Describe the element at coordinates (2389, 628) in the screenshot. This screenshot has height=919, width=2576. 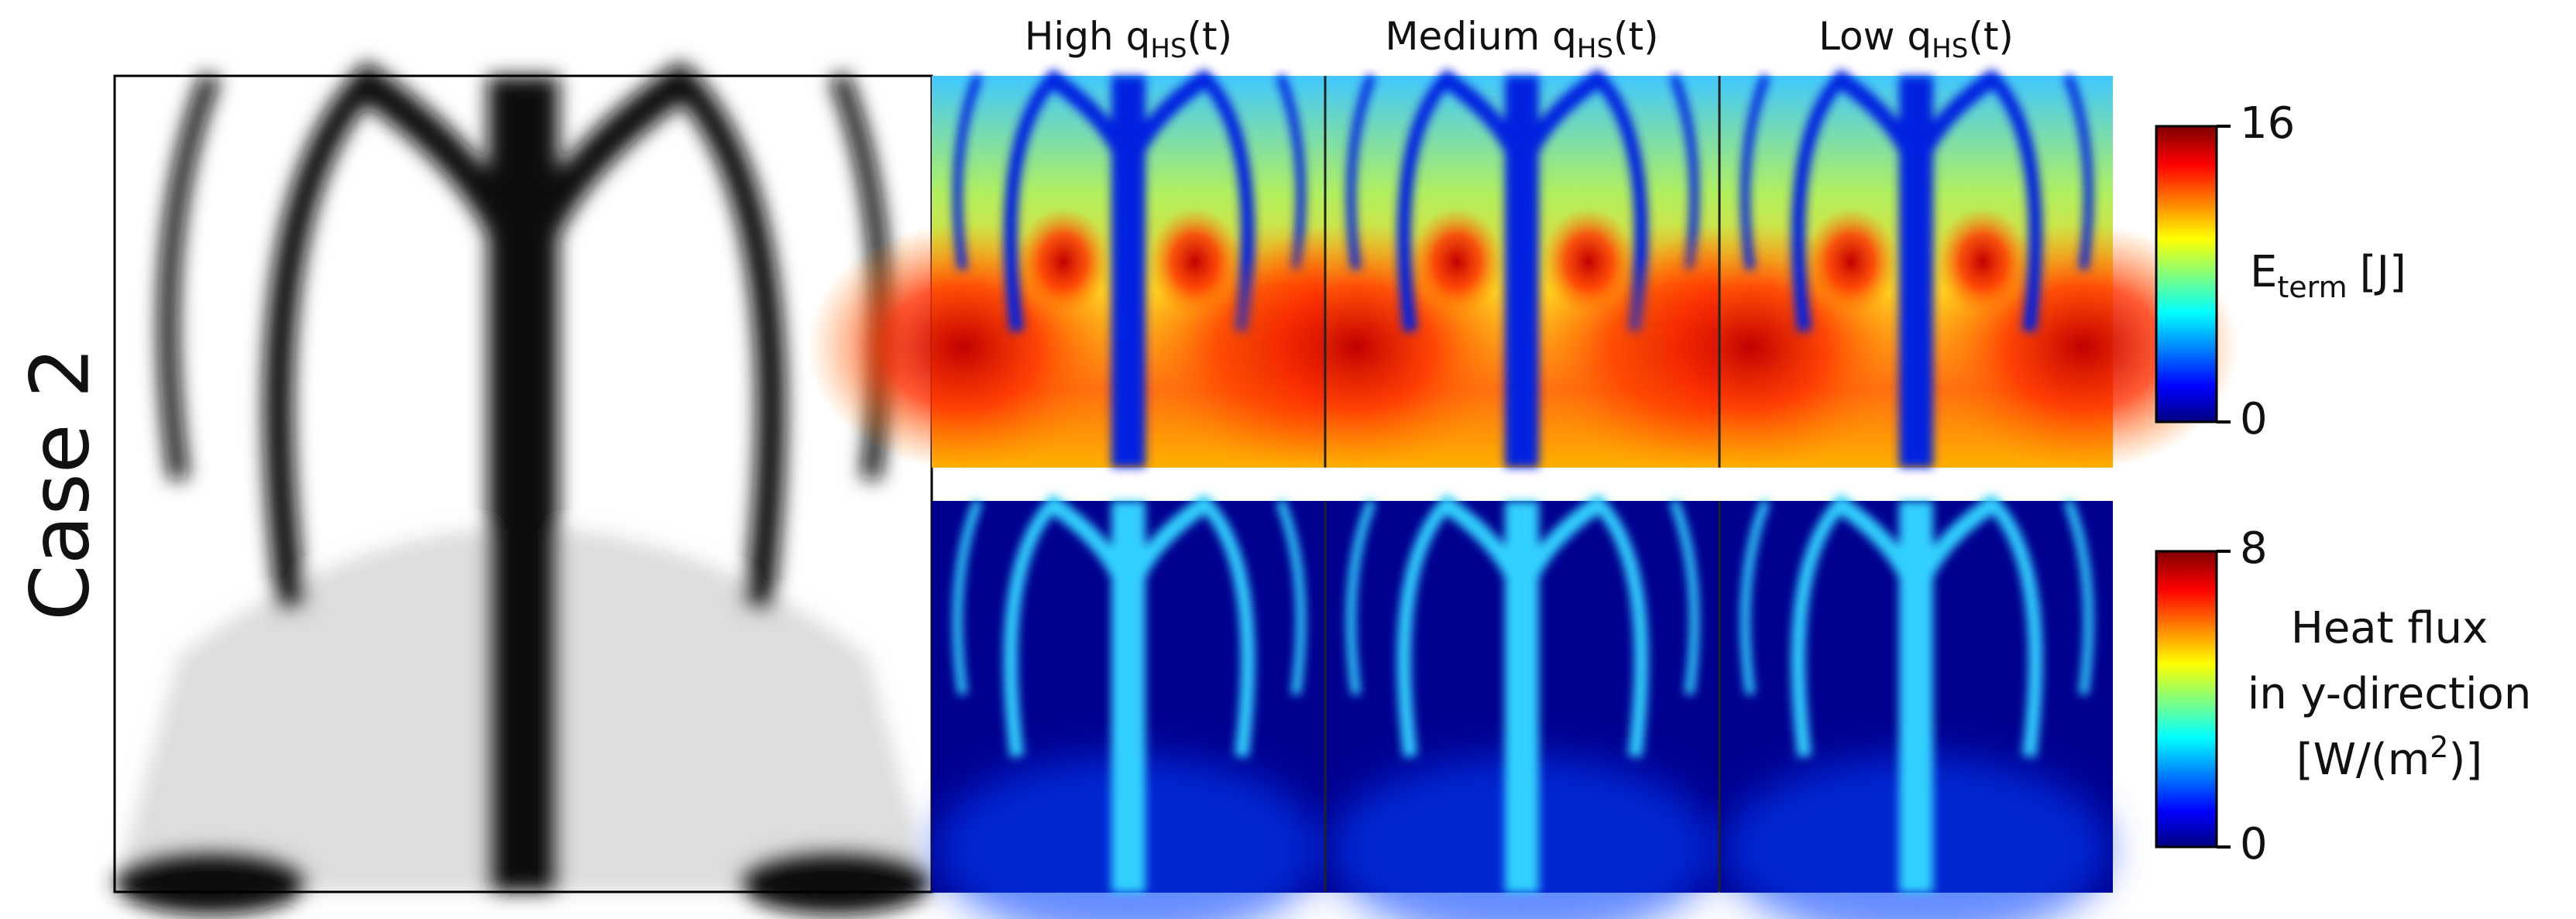
I see `colorbar-label: Heat flux` at that location.